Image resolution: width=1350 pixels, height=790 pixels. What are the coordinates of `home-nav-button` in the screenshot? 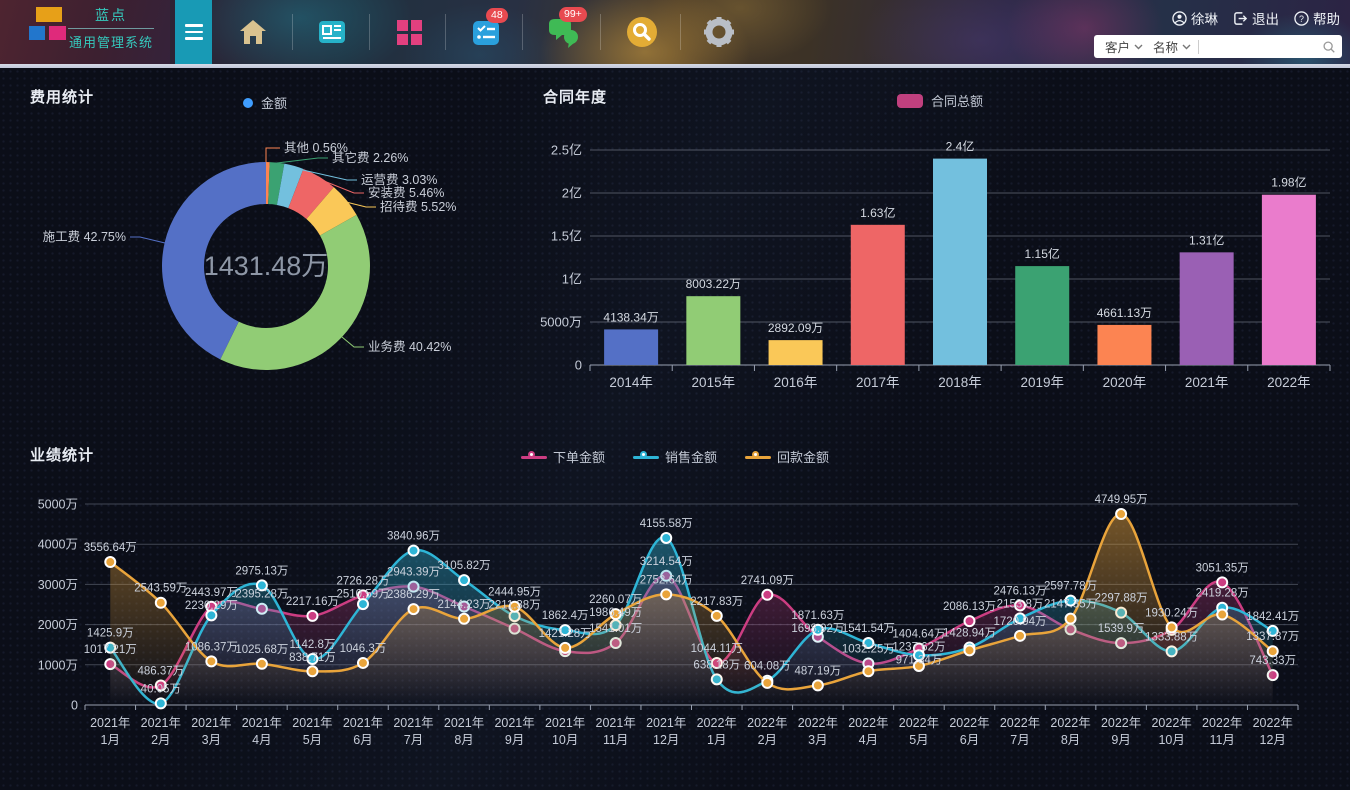 It's located at (253, 32).